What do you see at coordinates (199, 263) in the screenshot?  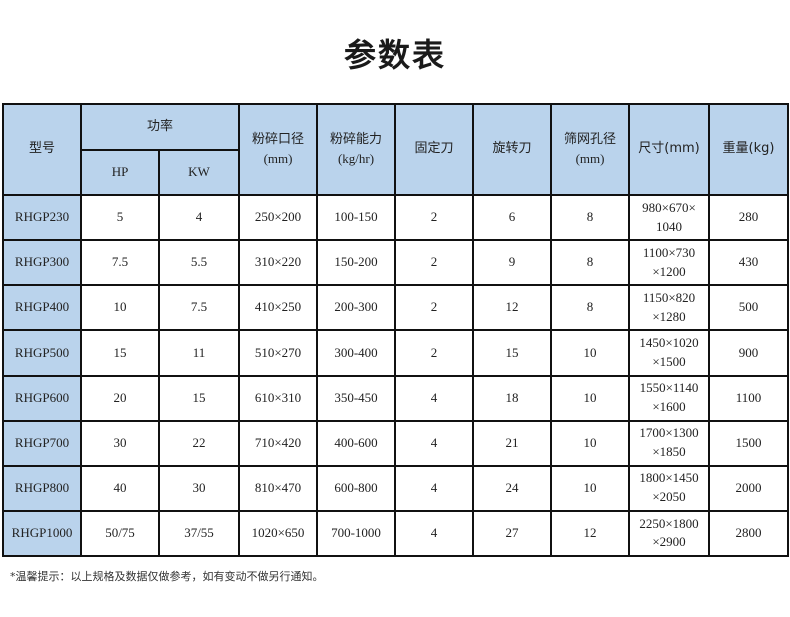 I see `cell-kw: 5.5` at bounding box center [199, 263].